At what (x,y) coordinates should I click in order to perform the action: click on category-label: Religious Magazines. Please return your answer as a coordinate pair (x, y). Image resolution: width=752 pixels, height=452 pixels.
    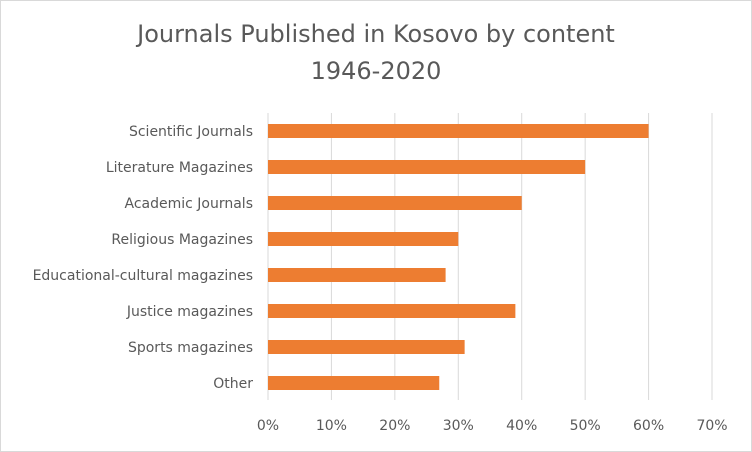
    Looking at the image, I should click on (182, 240).